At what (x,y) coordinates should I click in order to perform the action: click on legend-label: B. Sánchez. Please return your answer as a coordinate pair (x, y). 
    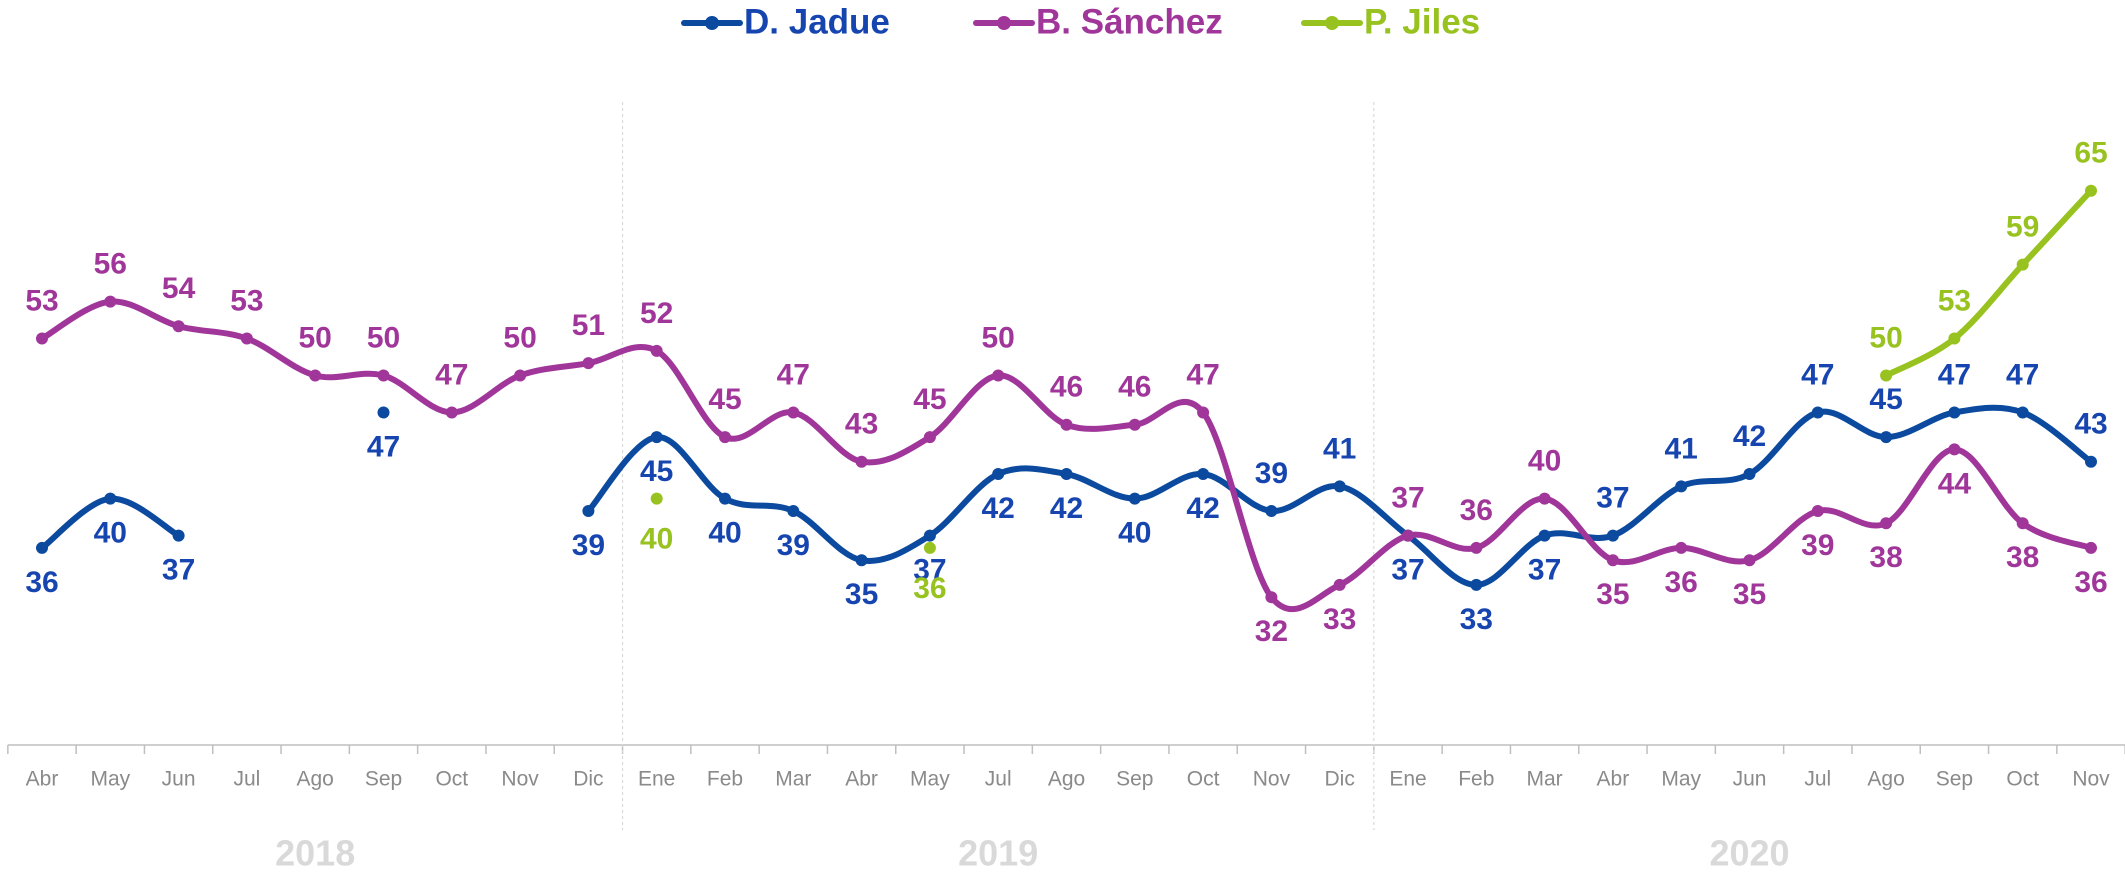
    Looking at the image, I should click on (1129, 21).